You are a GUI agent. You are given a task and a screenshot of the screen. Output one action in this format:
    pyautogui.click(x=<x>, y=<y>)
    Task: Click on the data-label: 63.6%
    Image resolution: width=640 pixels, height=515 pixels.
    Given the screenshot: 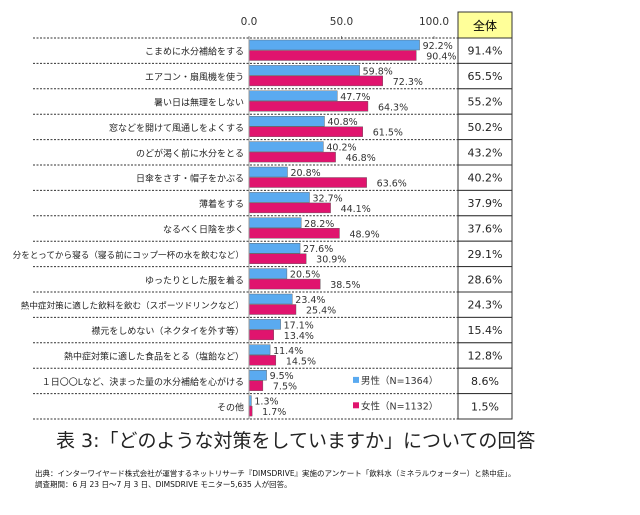 What is the action you would take?
    pyautogui.click(x=392, y=184)
    